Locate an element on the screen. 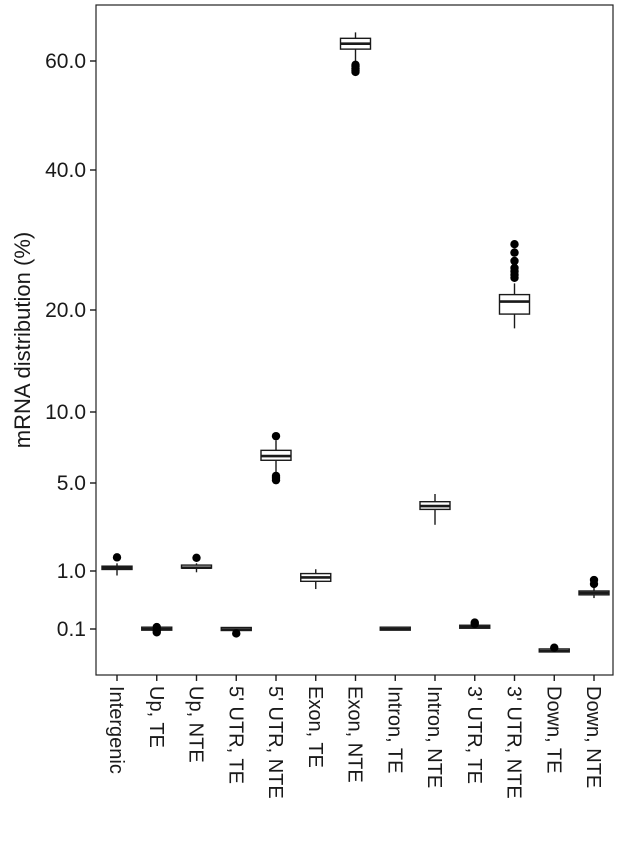 This screenshot has height=851, width=617. x-category-label: Intron, TE is located at coordinates (394, 729).